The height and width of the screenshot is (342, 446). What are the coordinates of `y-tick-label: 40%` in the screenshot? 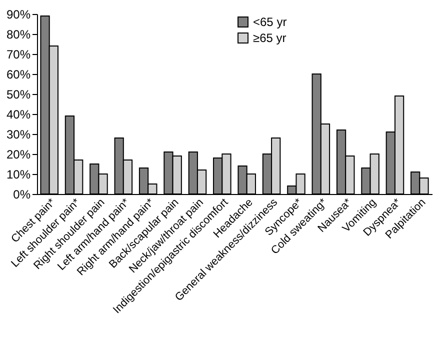 It's located at (18, 115).